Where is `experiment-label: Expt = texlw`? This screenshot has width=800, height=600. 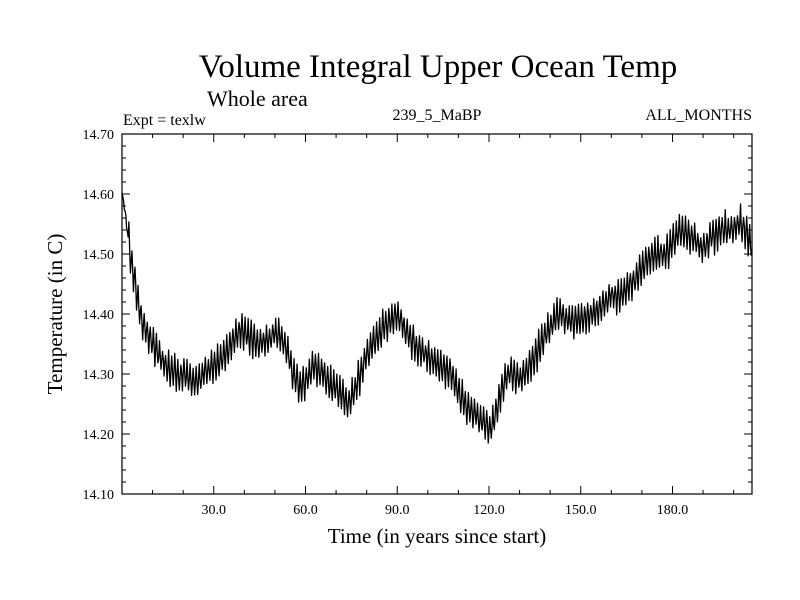 experiment-label: Expt = texlw is located at coordinates (164, 120).